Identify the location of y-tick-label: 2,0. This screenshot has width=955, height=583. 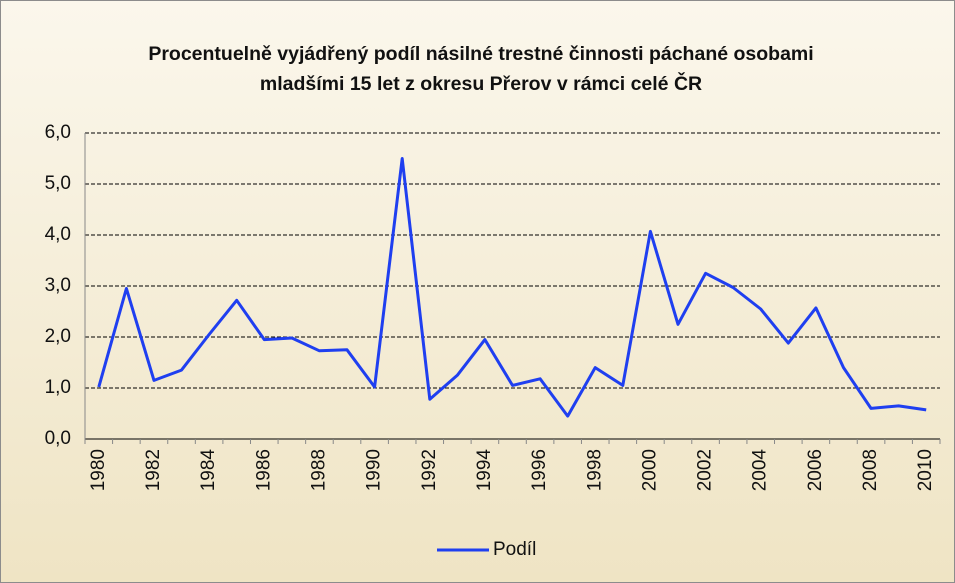
(58, 336).